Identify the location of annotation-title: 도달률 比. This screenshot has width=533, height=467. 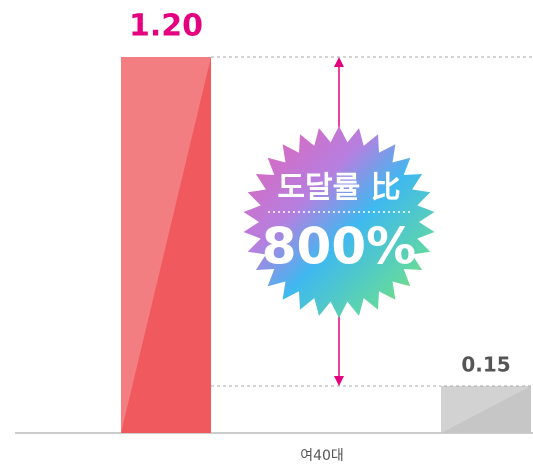
(338, 188).